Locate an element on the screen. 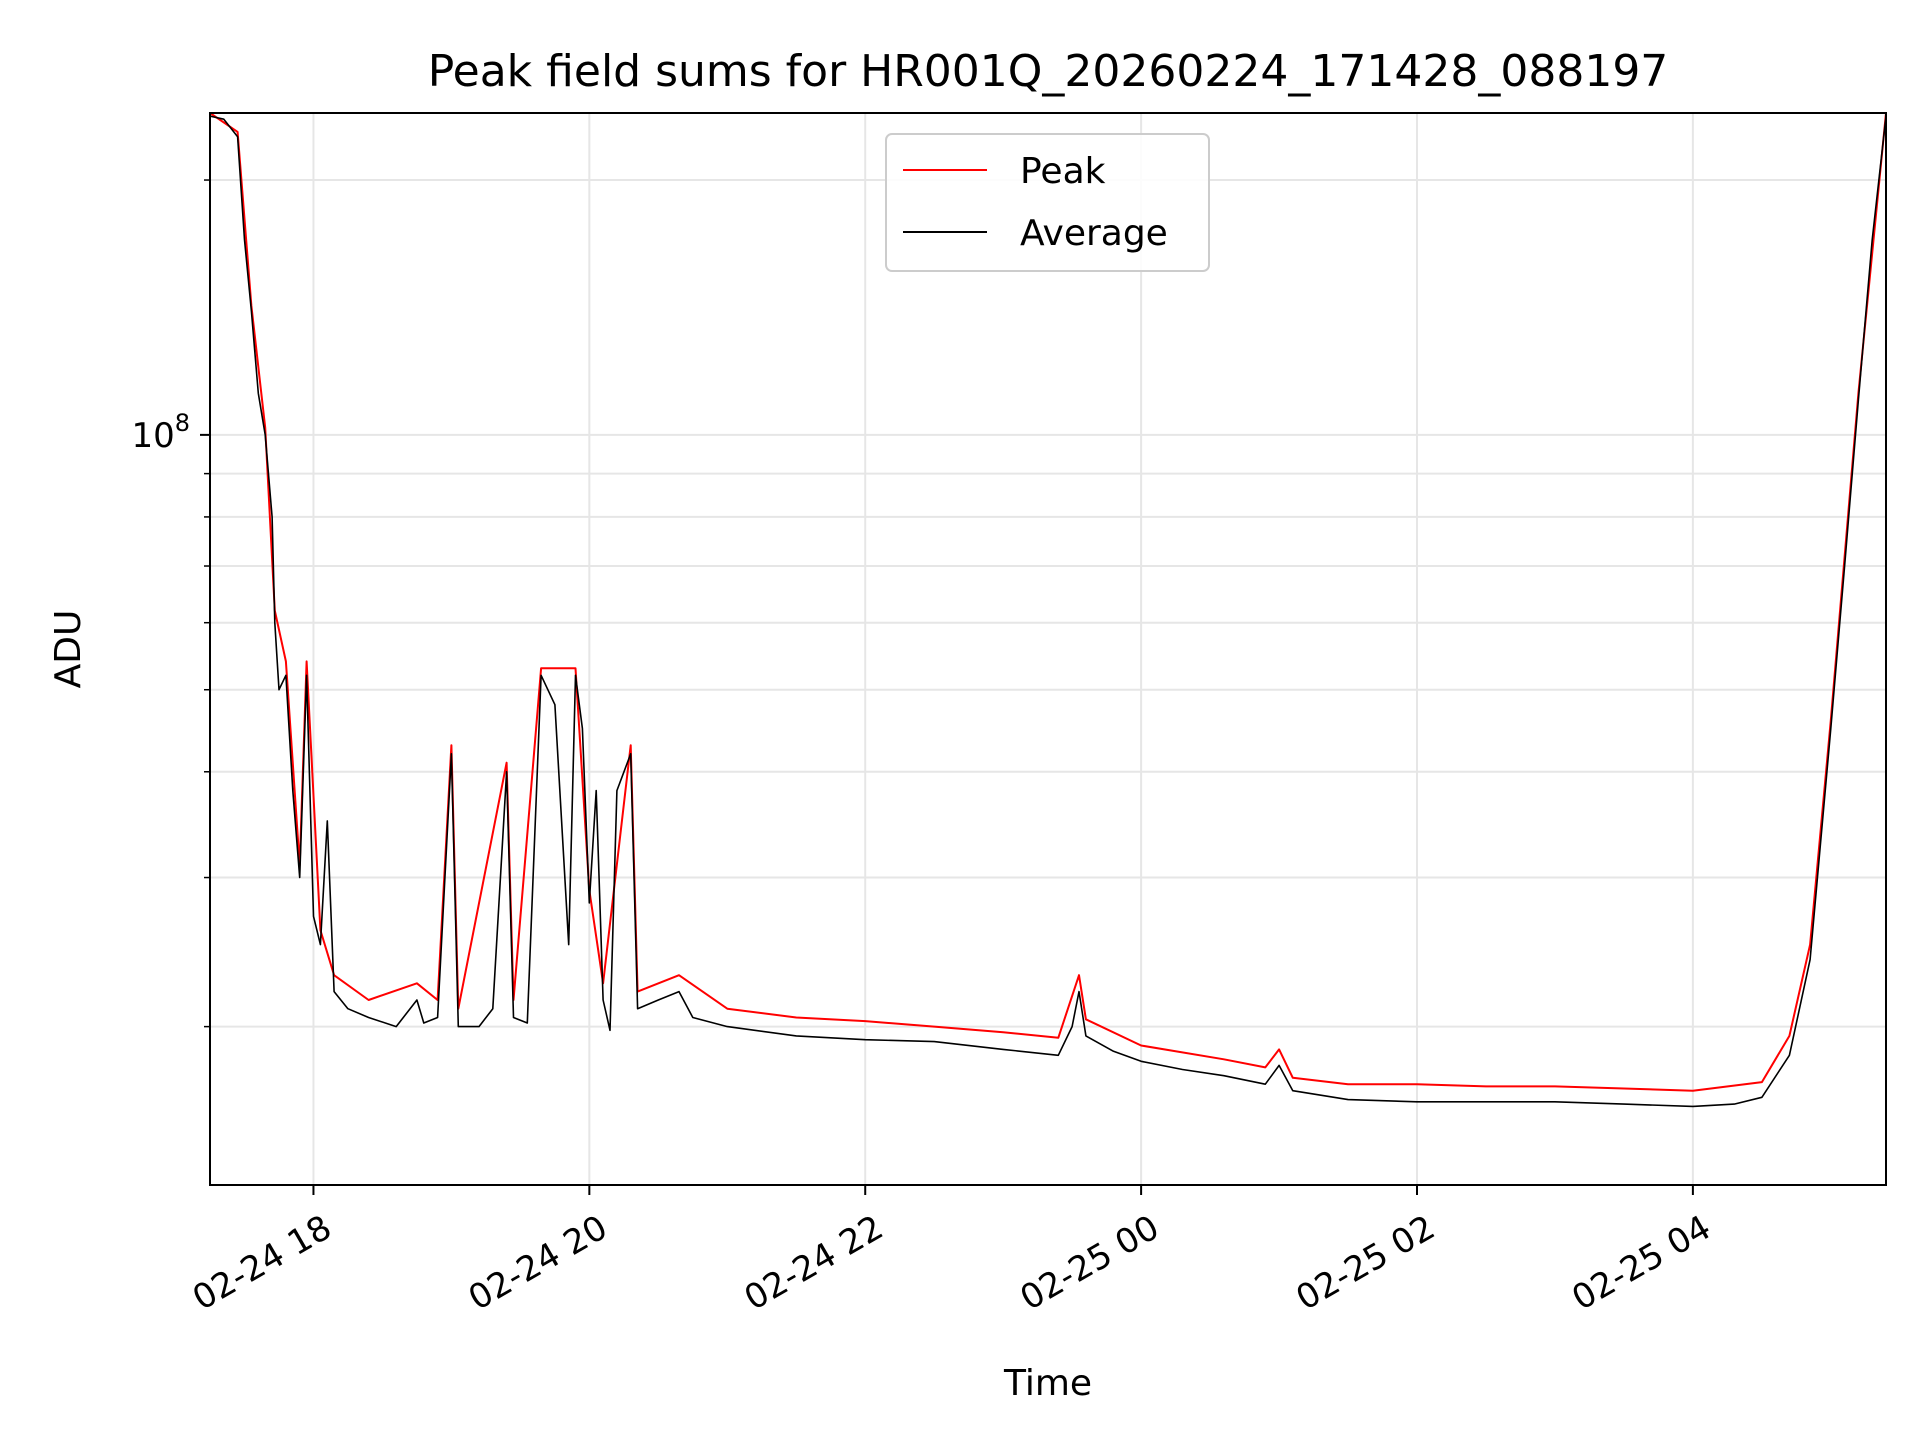 The image size is (1920, 1445). x-tick-label: 02-25 00 is located at coordinates (1090, 1263).